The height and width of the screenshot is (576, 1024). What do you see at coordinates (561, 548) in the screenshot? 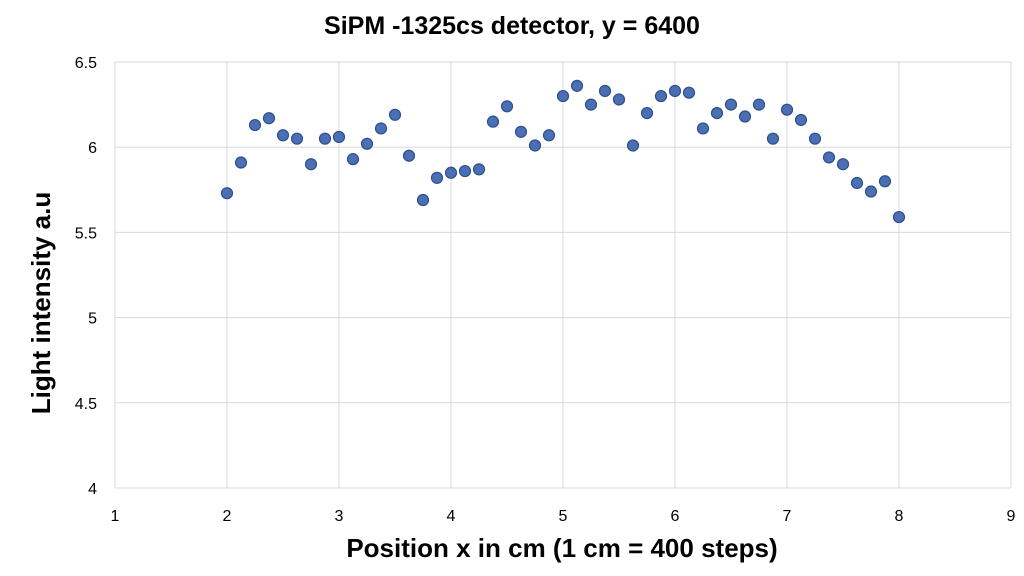
I see `x-axis-label: Position x in cm (1 cm = 400 steps)` at bounding box center [561, 548].